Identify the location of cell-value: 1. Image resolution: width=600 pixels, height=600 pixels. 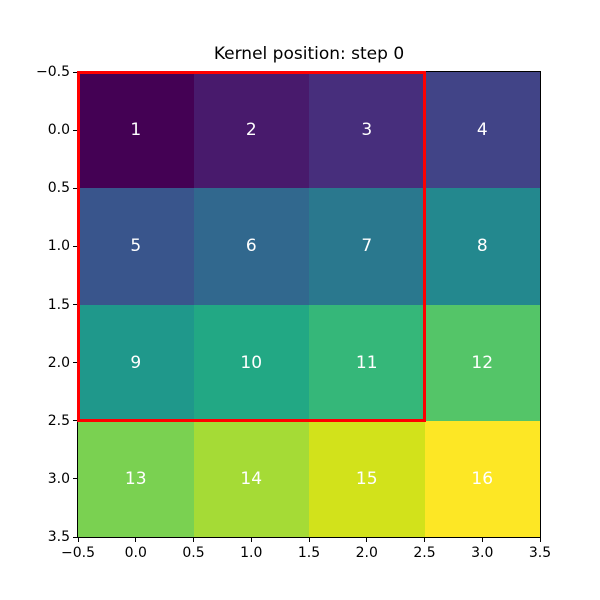
(136, 130).